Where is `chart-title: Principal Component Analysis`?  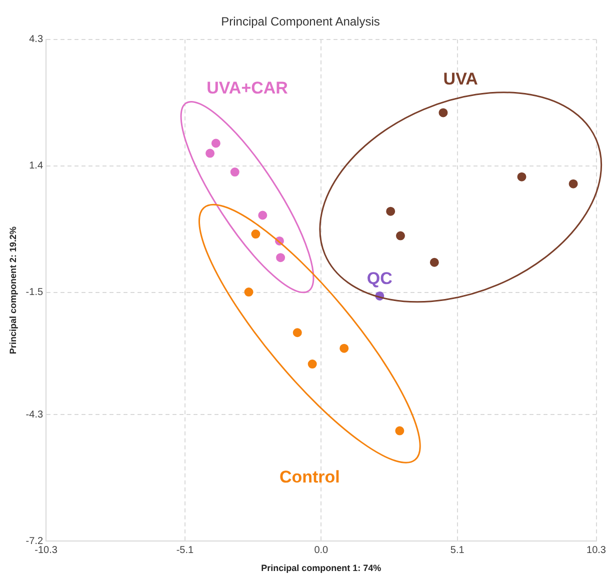
chart-title: Principal Component Analysis is located at coordinates (300, 21).